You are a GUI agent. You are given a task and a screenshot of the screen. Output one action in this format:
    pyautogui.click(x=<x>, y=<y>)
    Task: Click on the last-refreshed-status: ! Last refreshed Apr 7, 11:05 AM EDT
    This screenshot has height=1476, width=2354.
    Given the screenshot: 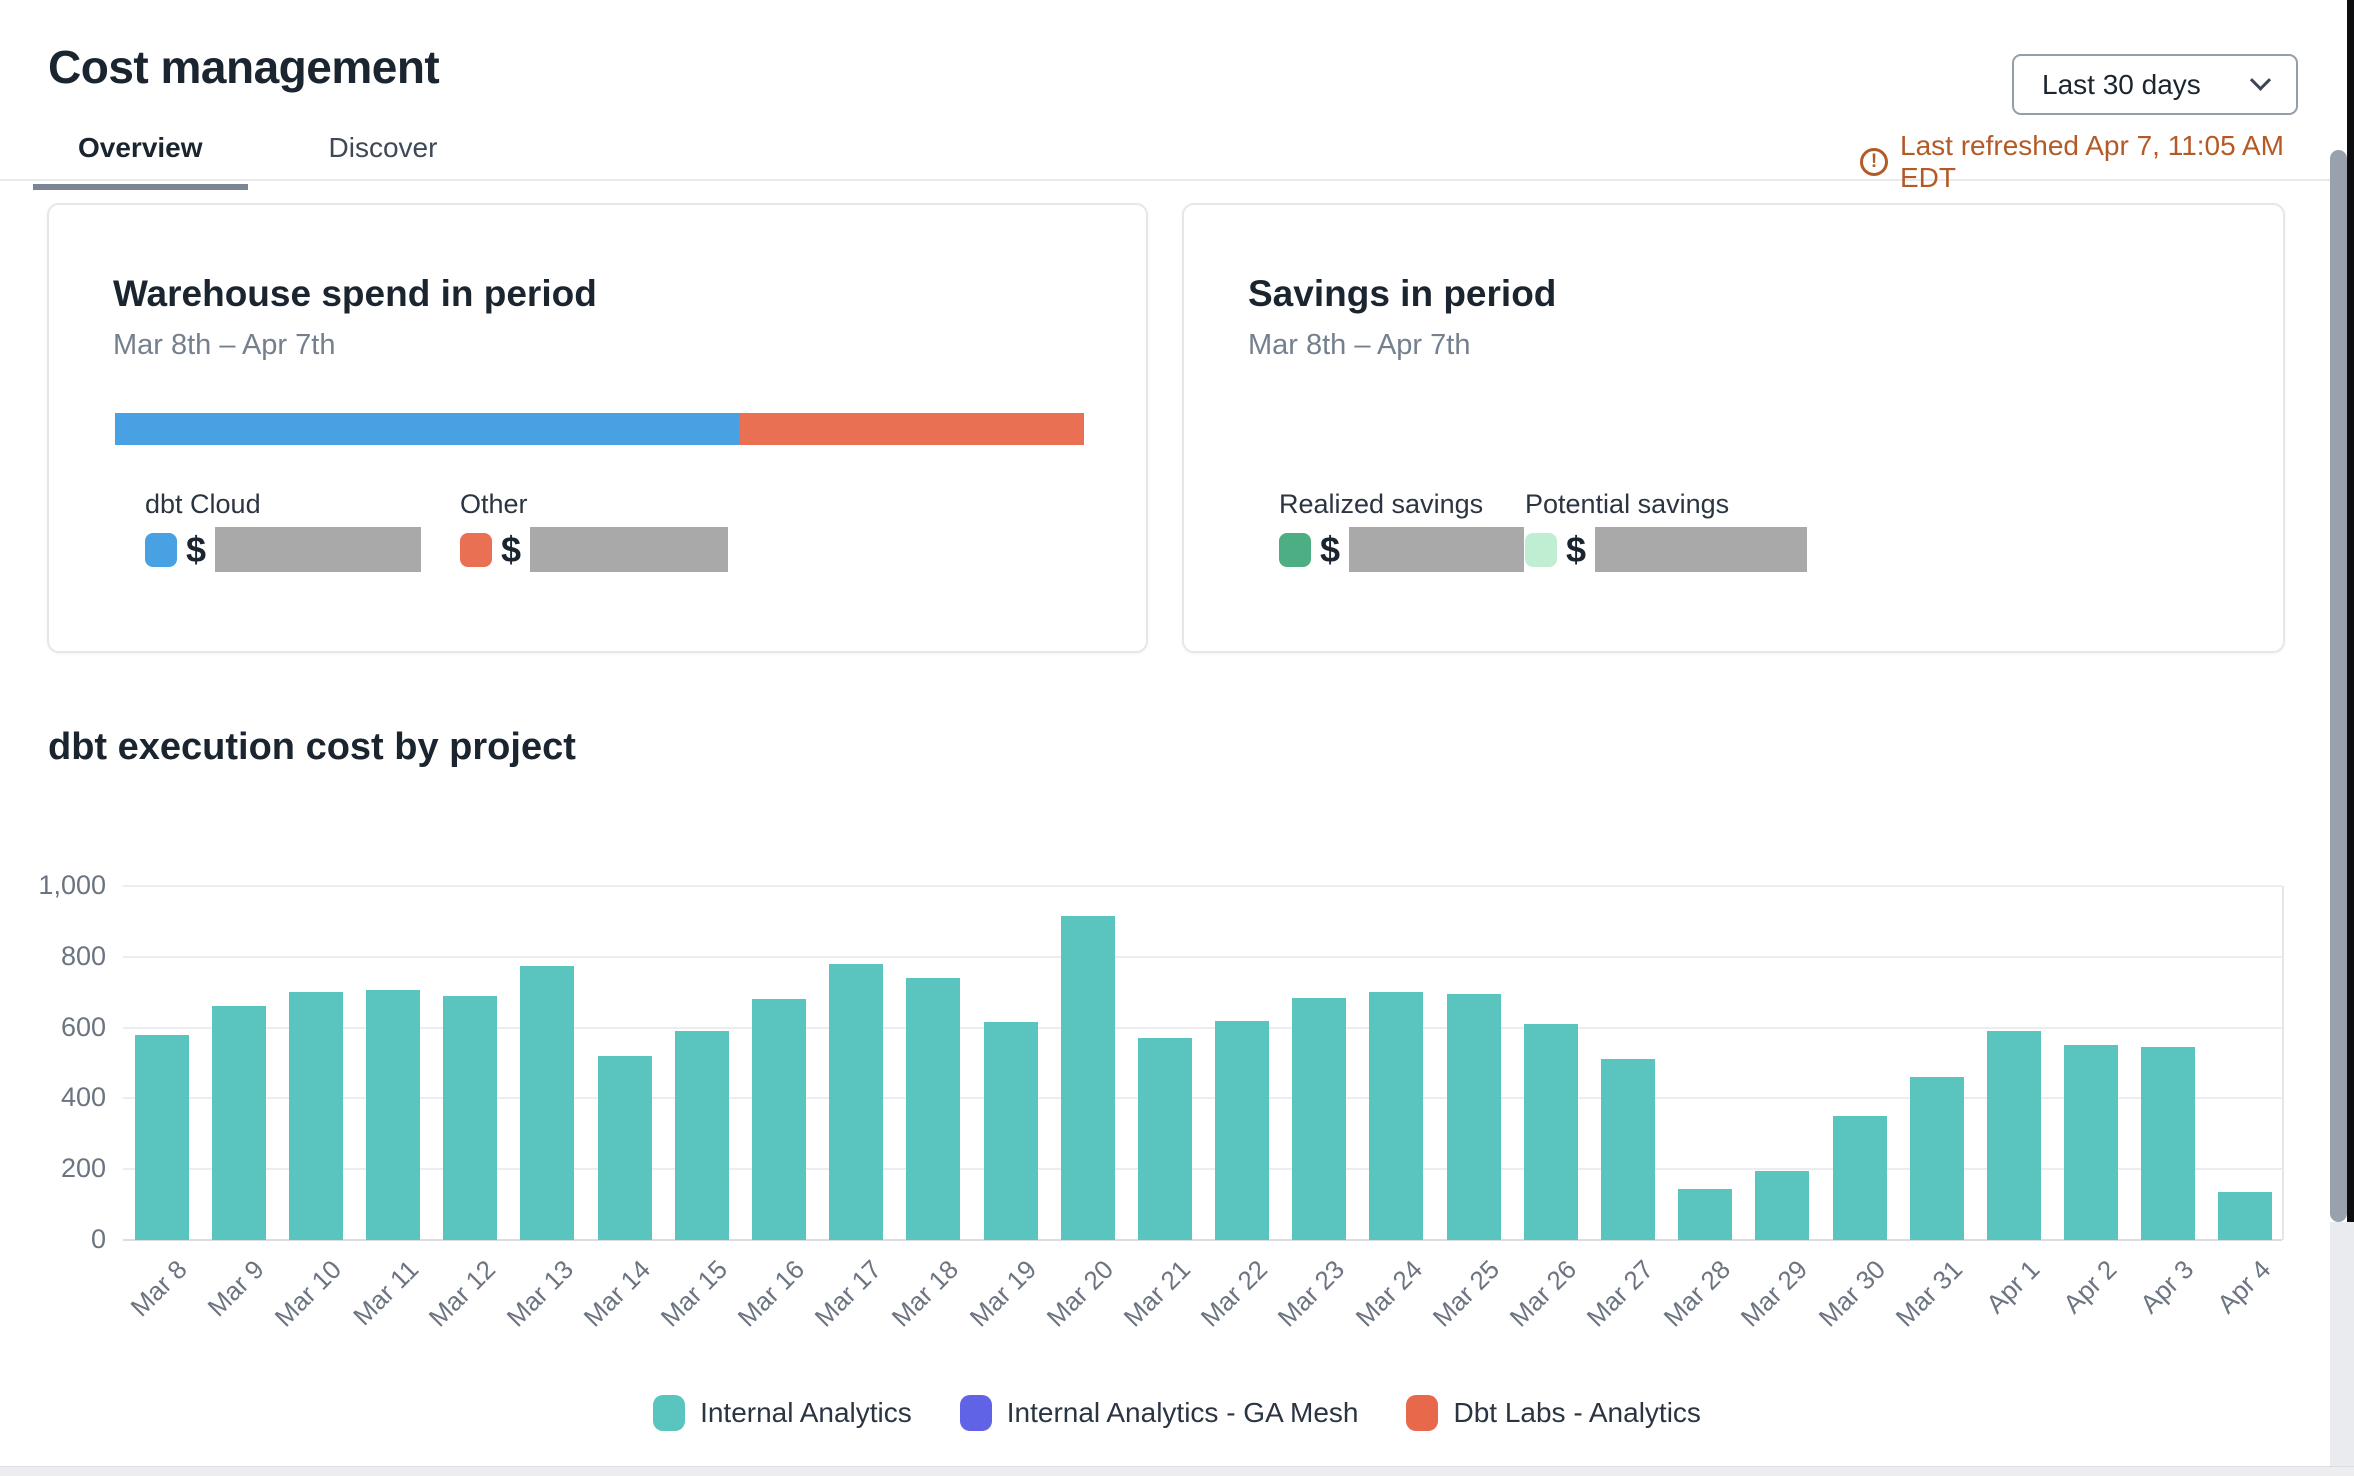 What is the action you would take?
    pyautogui.click(x=2082, y=162)
    